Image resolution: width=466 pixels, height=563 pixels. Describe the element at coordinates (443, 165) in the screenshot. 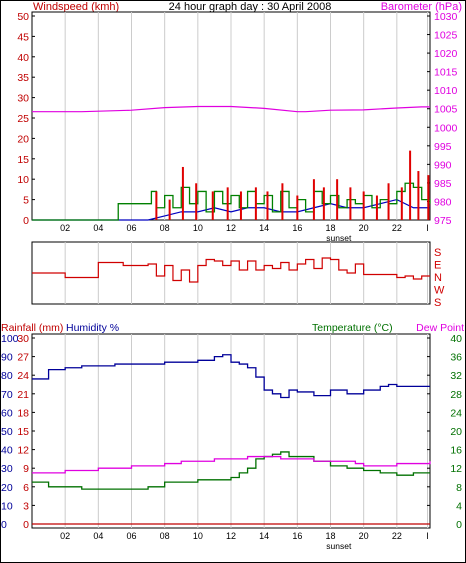

I see `barometer-tick-label: 990` at that location.